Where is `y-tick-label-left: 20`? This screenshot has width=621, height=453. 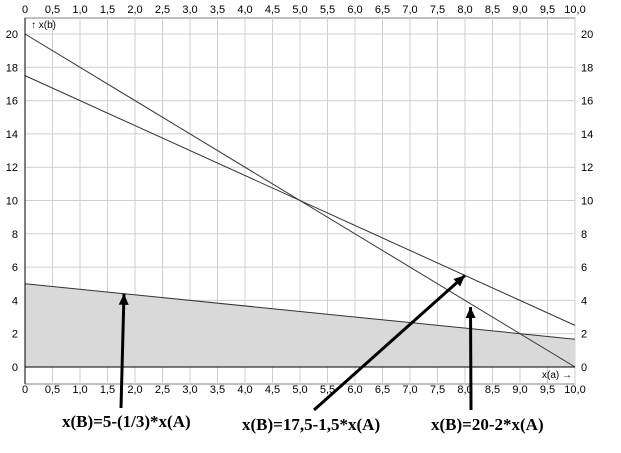 y-tick-label-left: 20 is located at coordinates (12, 35).